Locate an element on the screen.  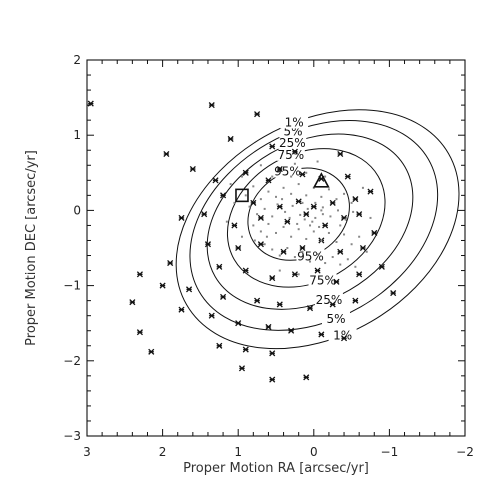
x-axis-label: Proper Motion RA [arcsec/yr] is located at coordinates (276, 468).